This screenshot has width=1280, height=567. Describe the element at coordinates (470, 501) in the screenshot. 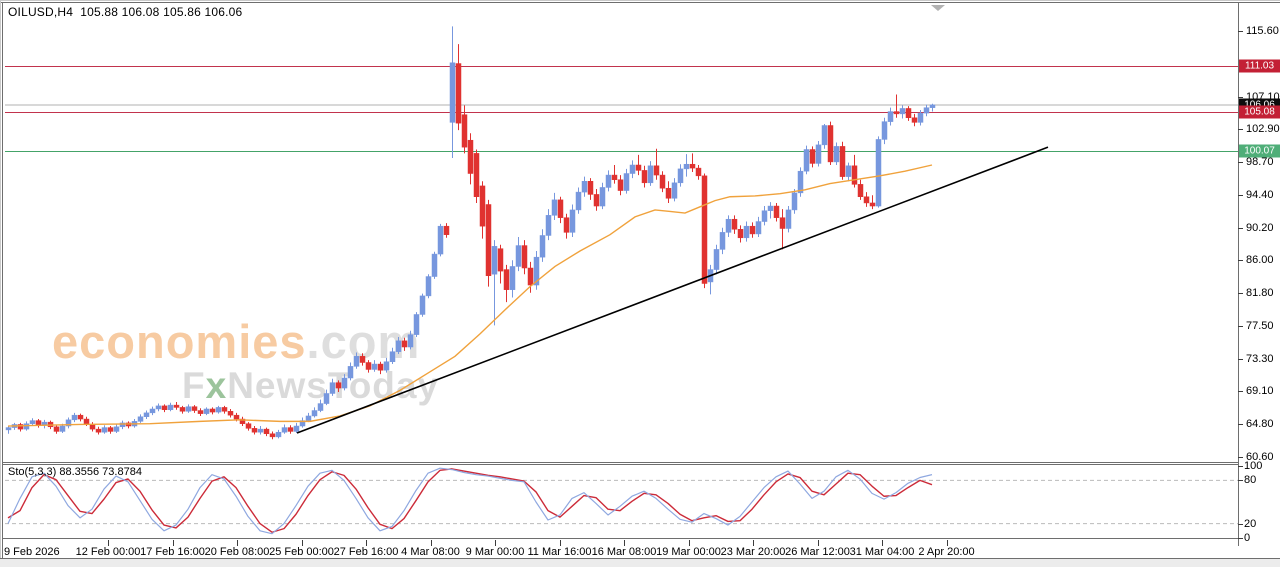

I see `sto-main-line` at that location.